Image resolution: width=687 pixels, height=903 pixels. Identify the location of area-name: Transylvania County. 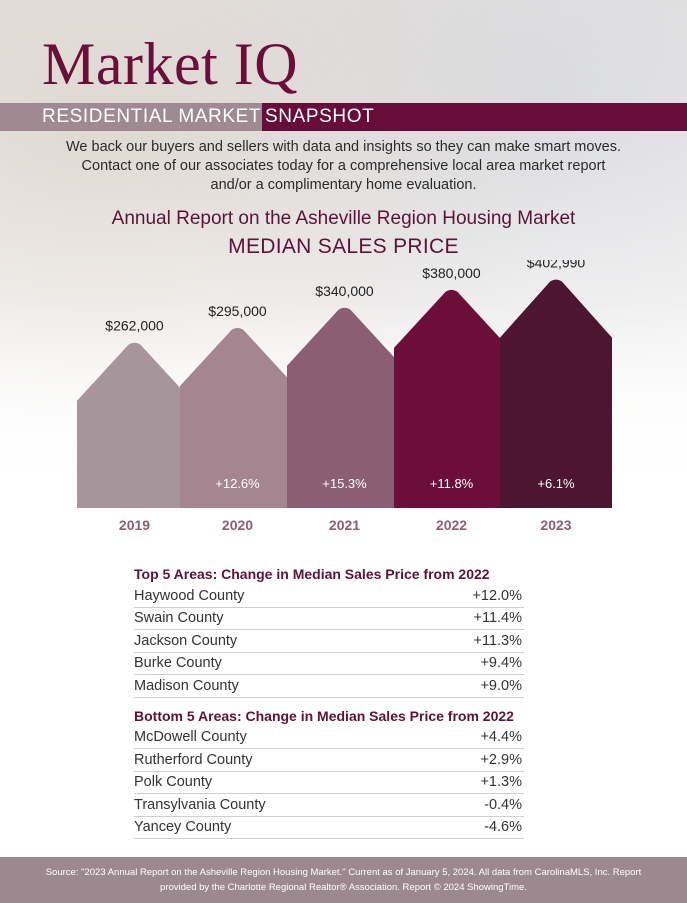
(200, 804).